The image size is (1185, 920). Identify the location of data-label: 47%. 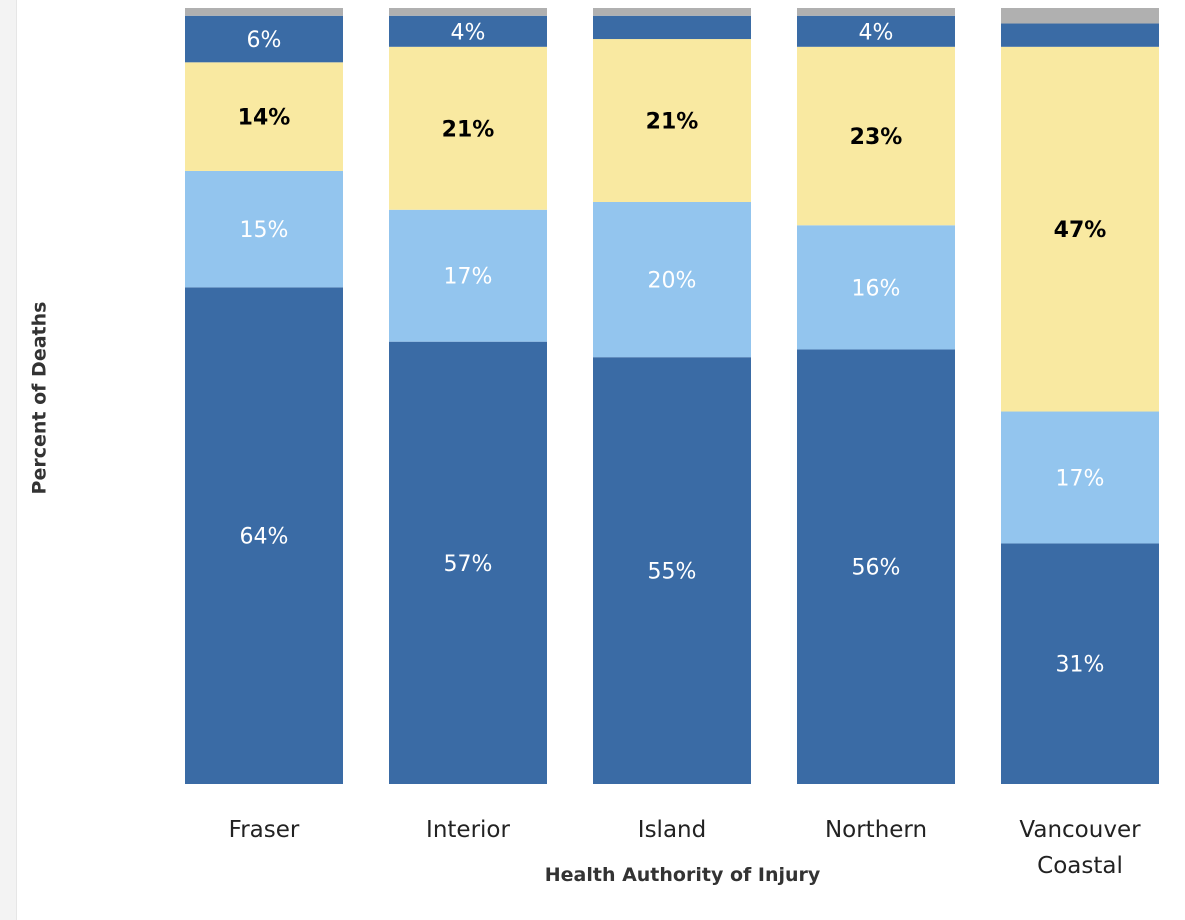
(1080, 230).